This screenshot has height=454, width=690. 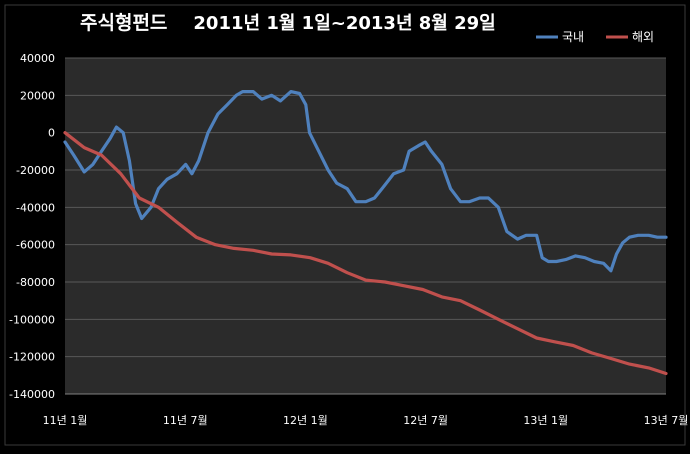 I want to click on y-tick-label: -80000, so click(x=35, y=282).